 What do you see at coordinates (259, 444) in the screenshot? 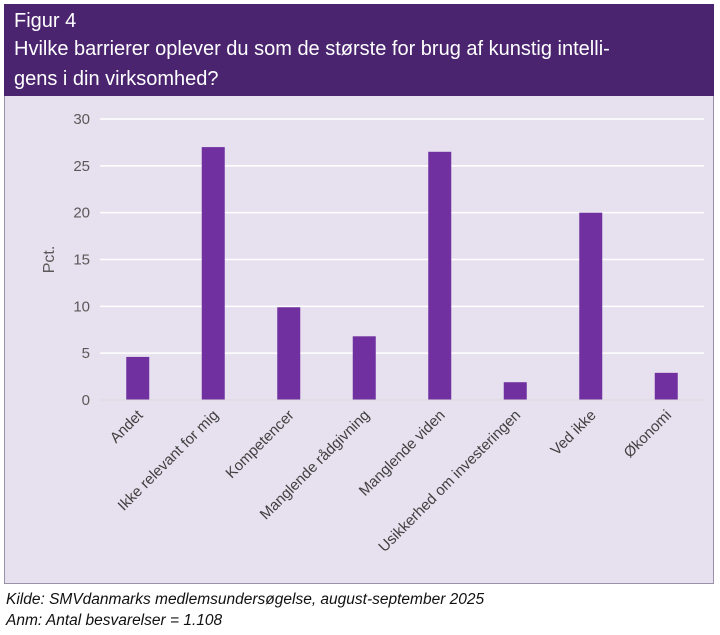
I see `x-tick-label: Kompetencer` at bounding box center [259, 444].